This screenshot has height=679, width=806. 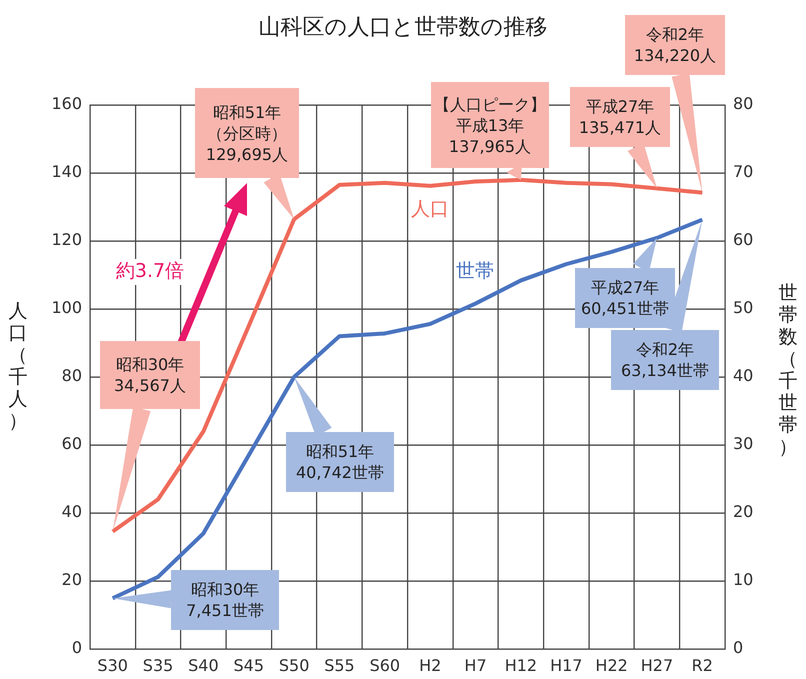 What do you see at coordinates (158, 665) in the screenshot?
I see `x-tick-label: S35` at bounding box center [158, 665].